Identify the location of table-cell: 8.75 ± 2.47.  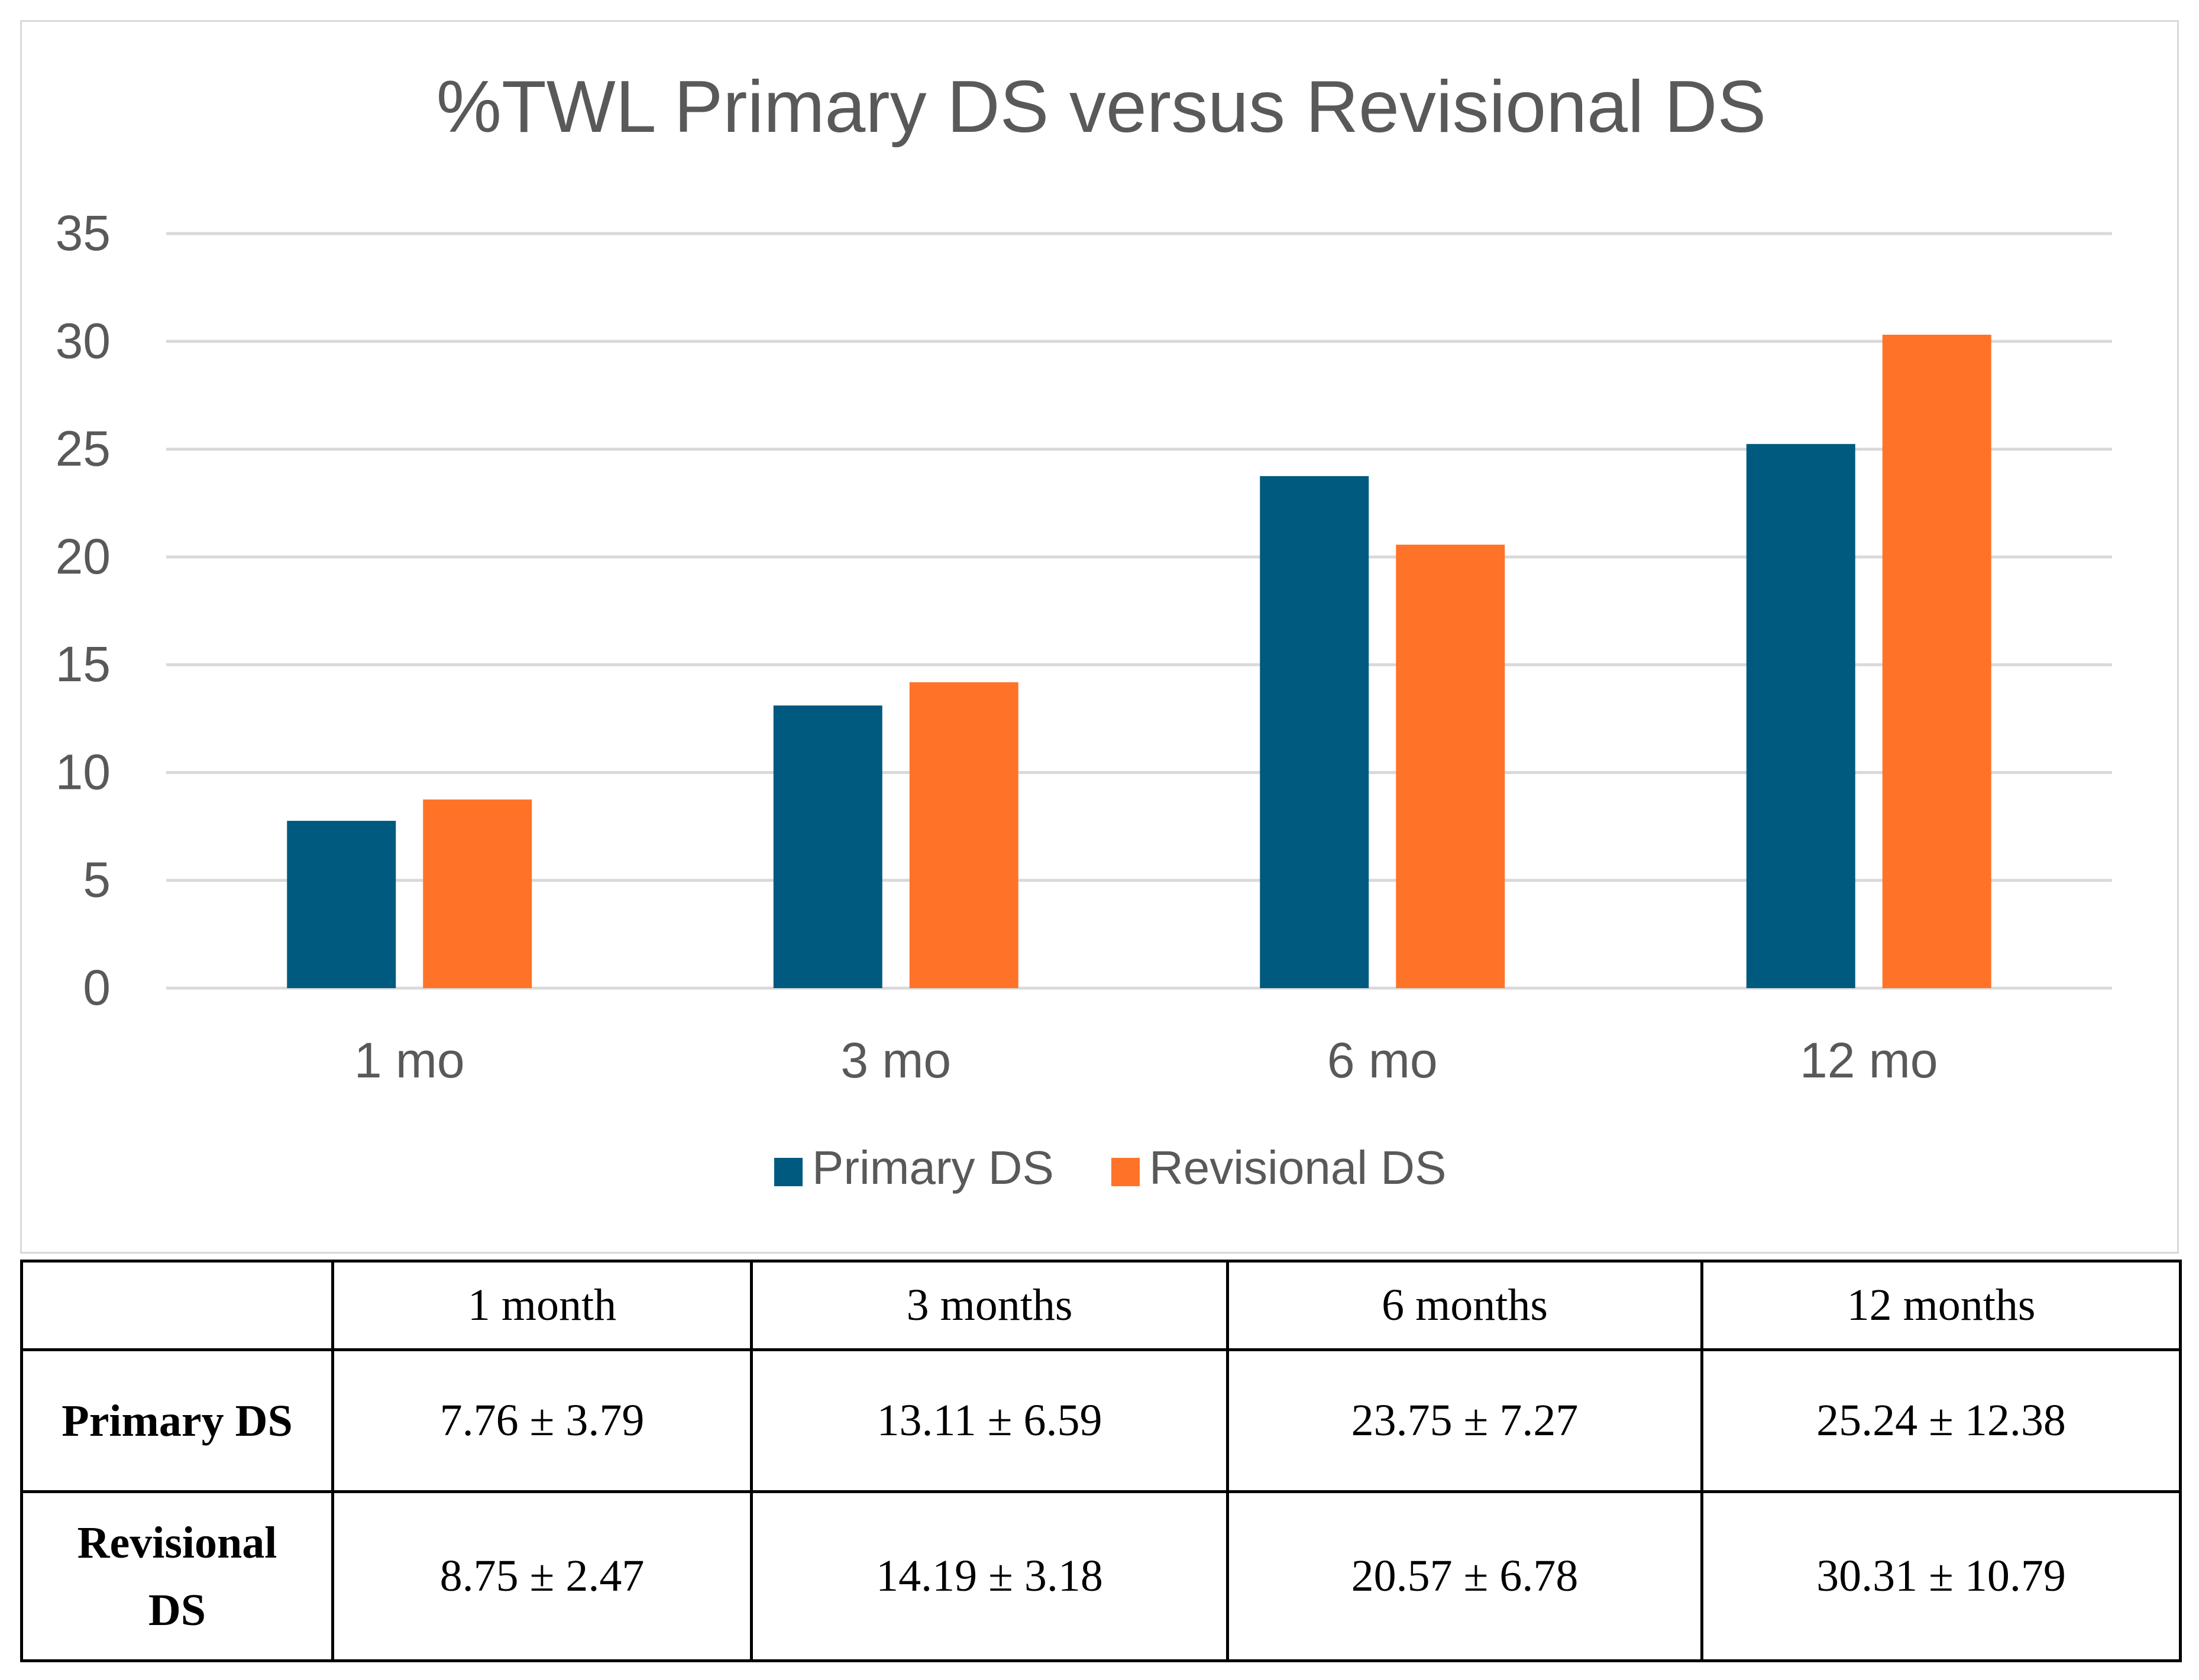
(542, 1576).